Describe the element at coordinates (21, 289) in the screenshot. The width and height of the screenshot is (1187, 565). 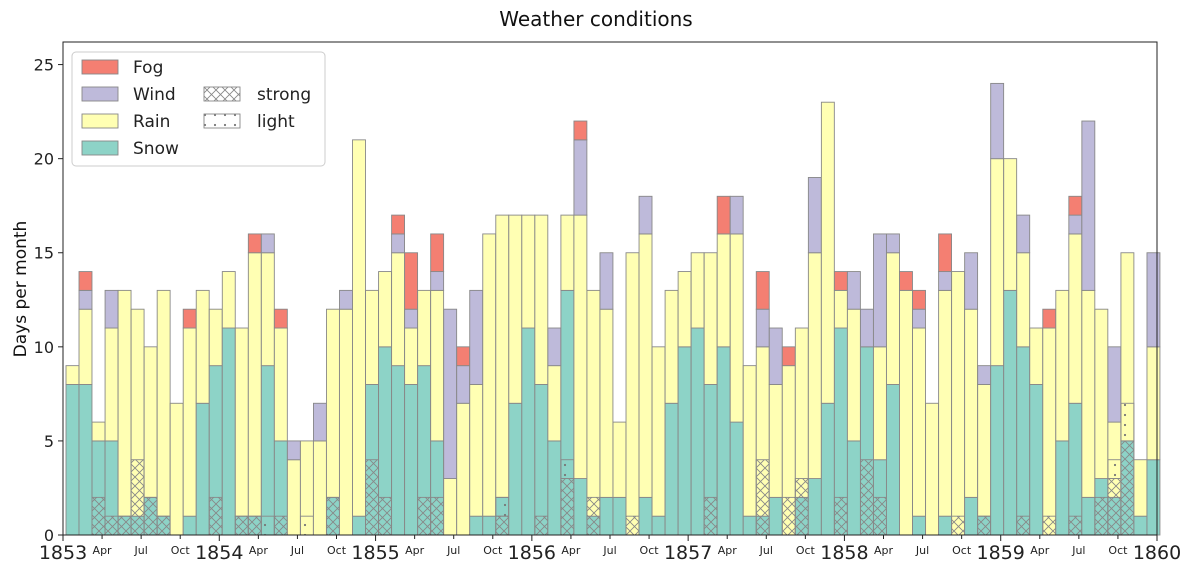
I see `y-axis-label: Days per month` at that location.